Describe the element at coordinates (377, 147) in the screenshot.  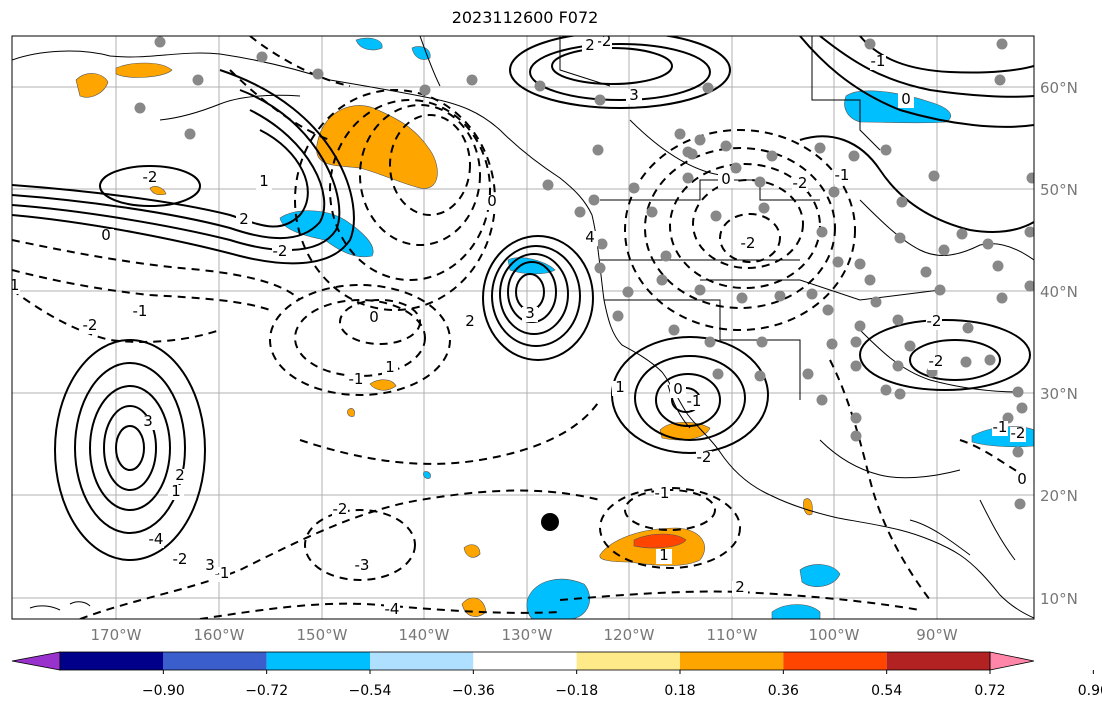
I see `shade-orange-gulf-alaska` at that location.